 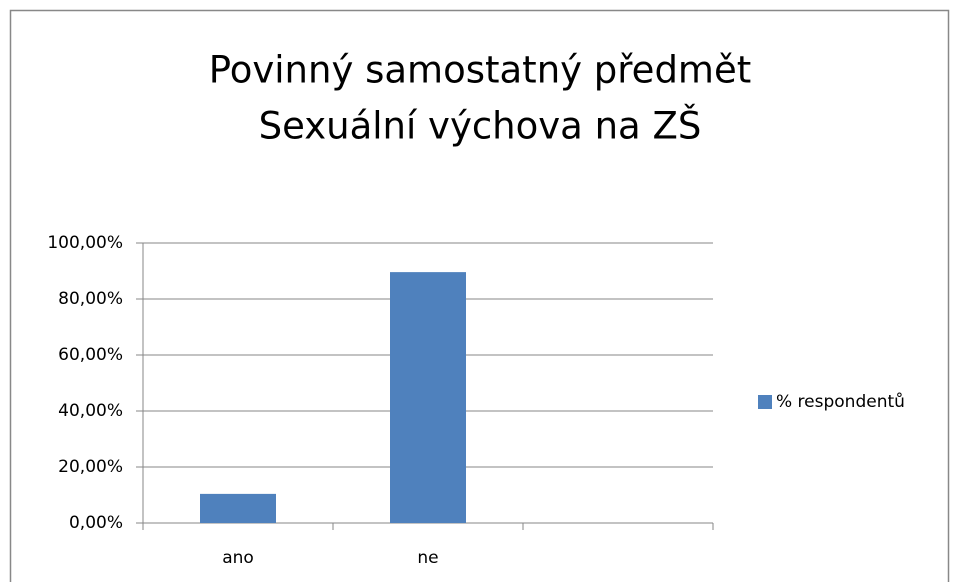 I want to click on y-tick-label: 40,00%, so click(x=90, y=411).